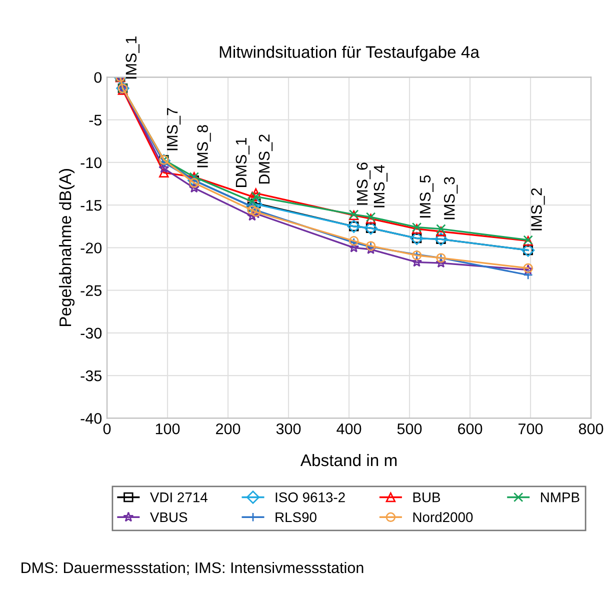  What do you see at coordinates (91, 248) in the screenshot?
I see `y-tick-label: -20` at bounding box center [91, 248].